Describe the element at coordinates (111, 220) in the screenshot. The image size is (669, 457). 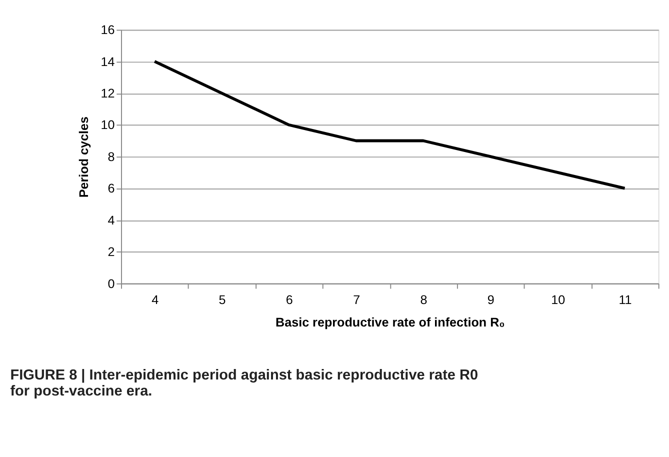
I see `y-tick-label: 4` at that location.